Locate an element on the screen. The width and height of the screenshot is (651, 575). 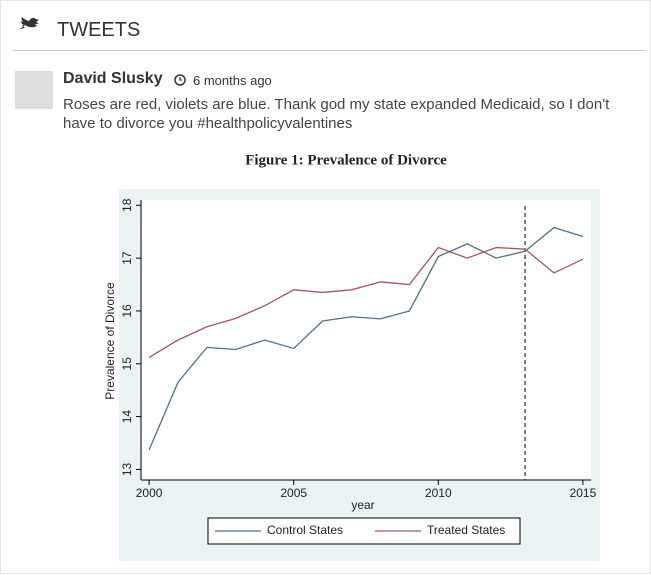
bird-icon is located at coordinates (29, 23).